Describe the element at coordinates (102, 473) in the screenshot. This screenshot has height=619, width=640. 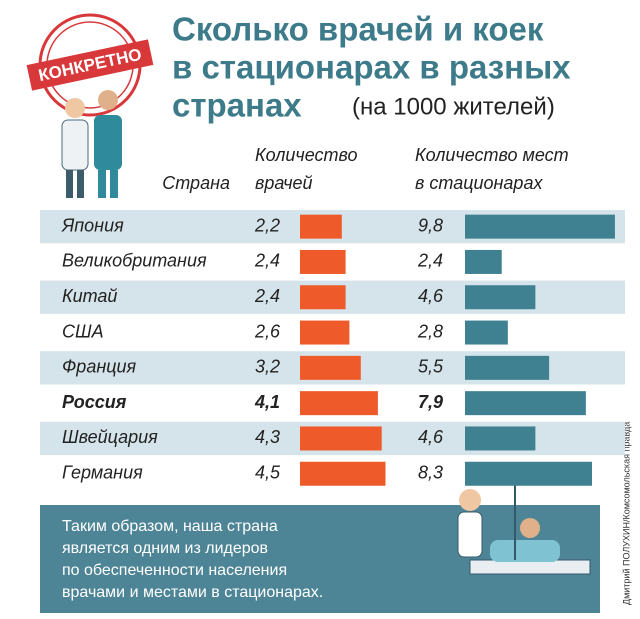
I see `category-label: Германия` at that location.